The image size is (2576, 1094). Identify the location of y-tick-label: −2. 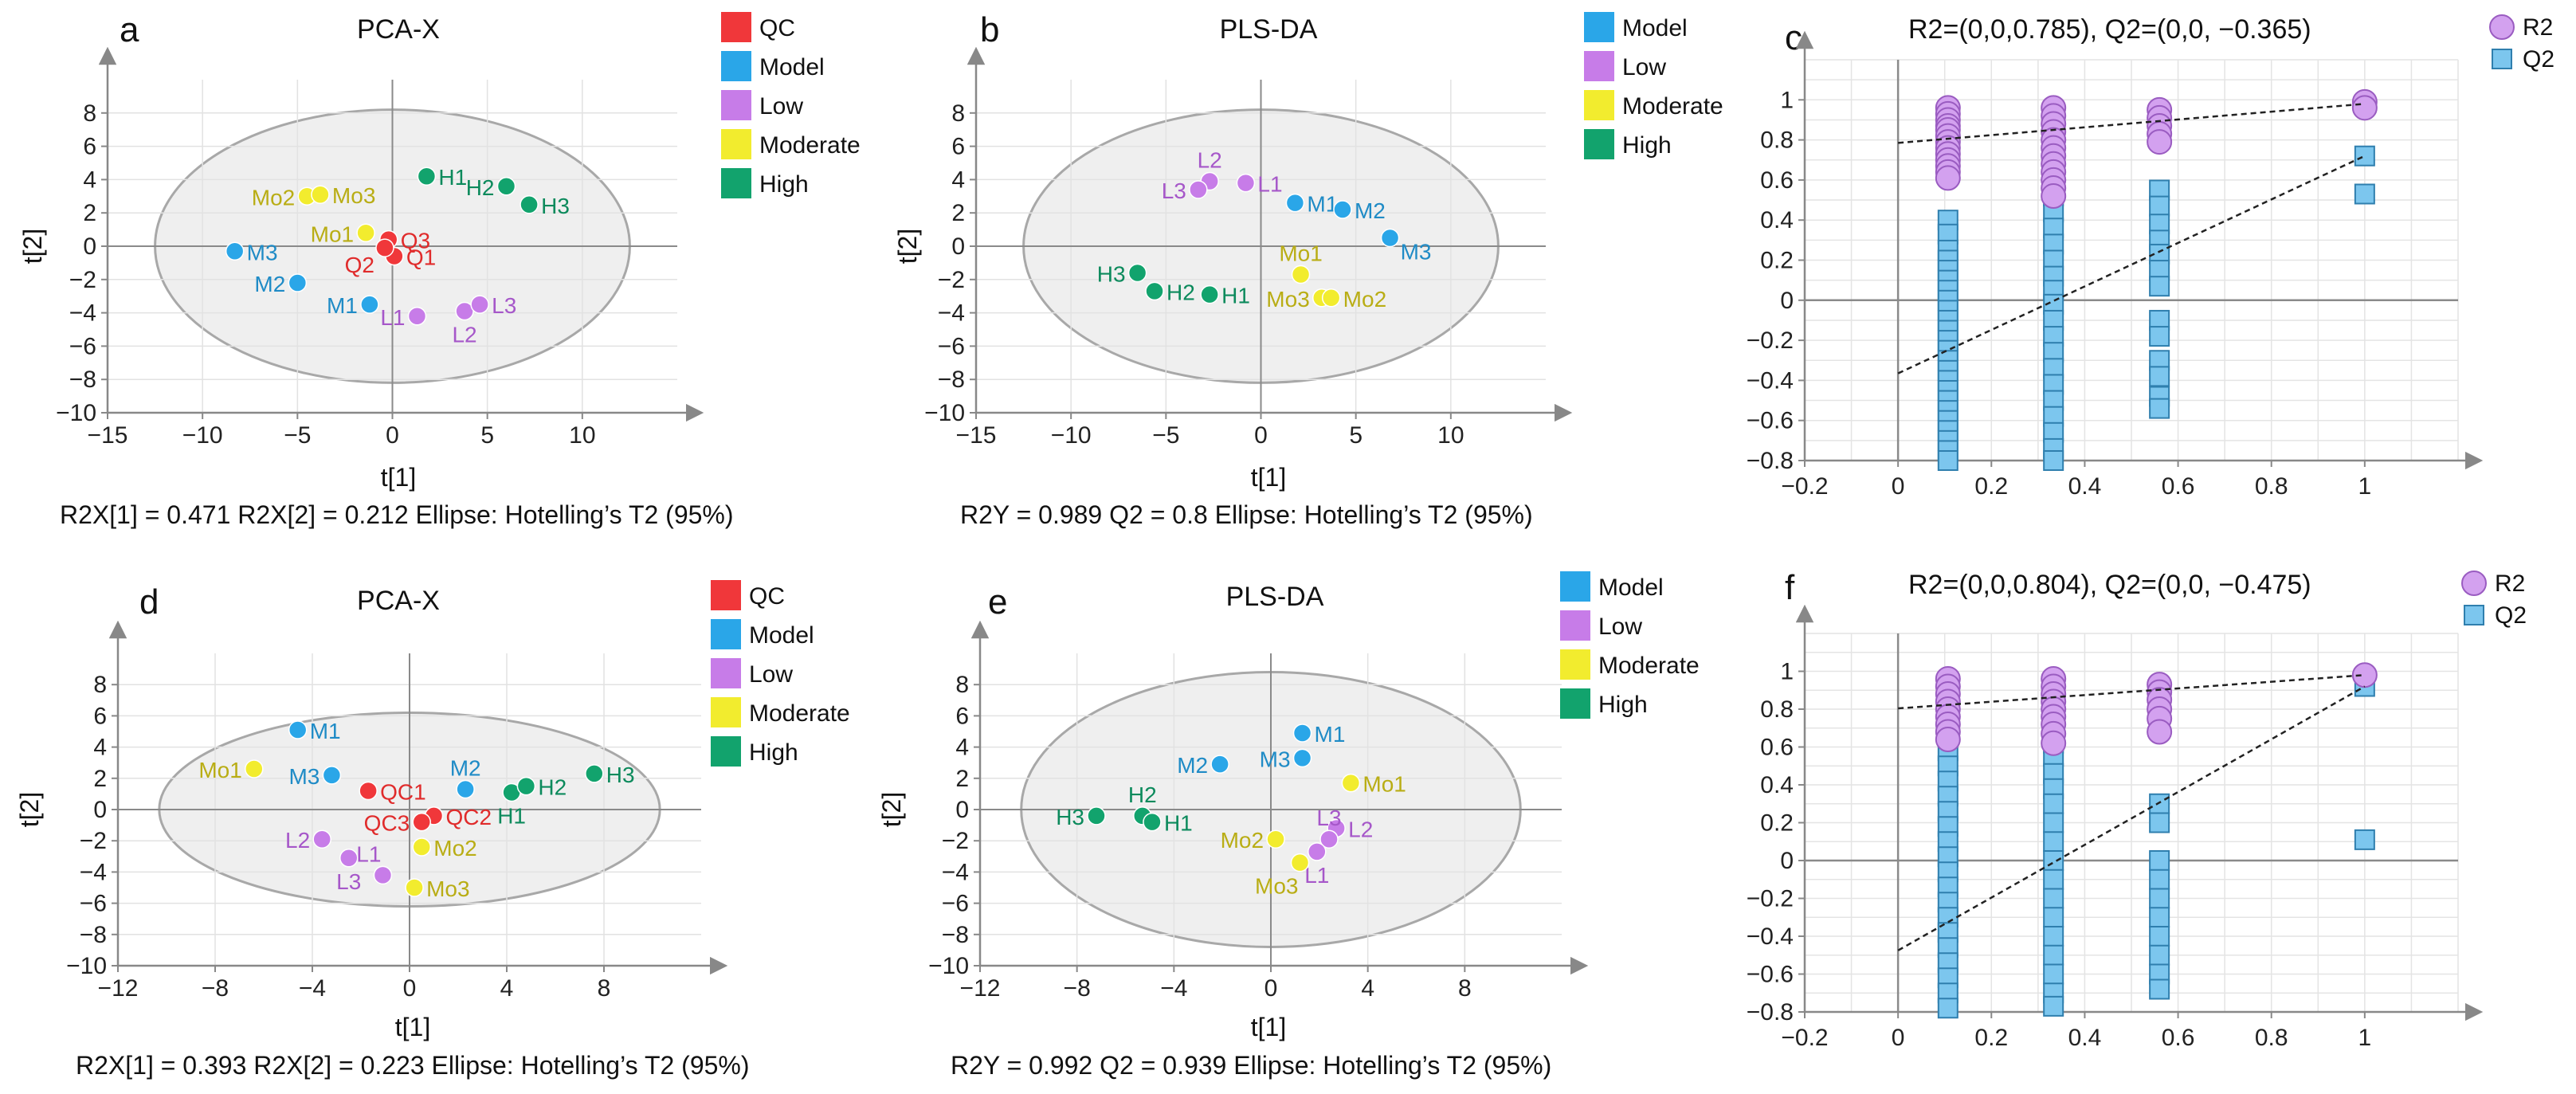
(955, 841).